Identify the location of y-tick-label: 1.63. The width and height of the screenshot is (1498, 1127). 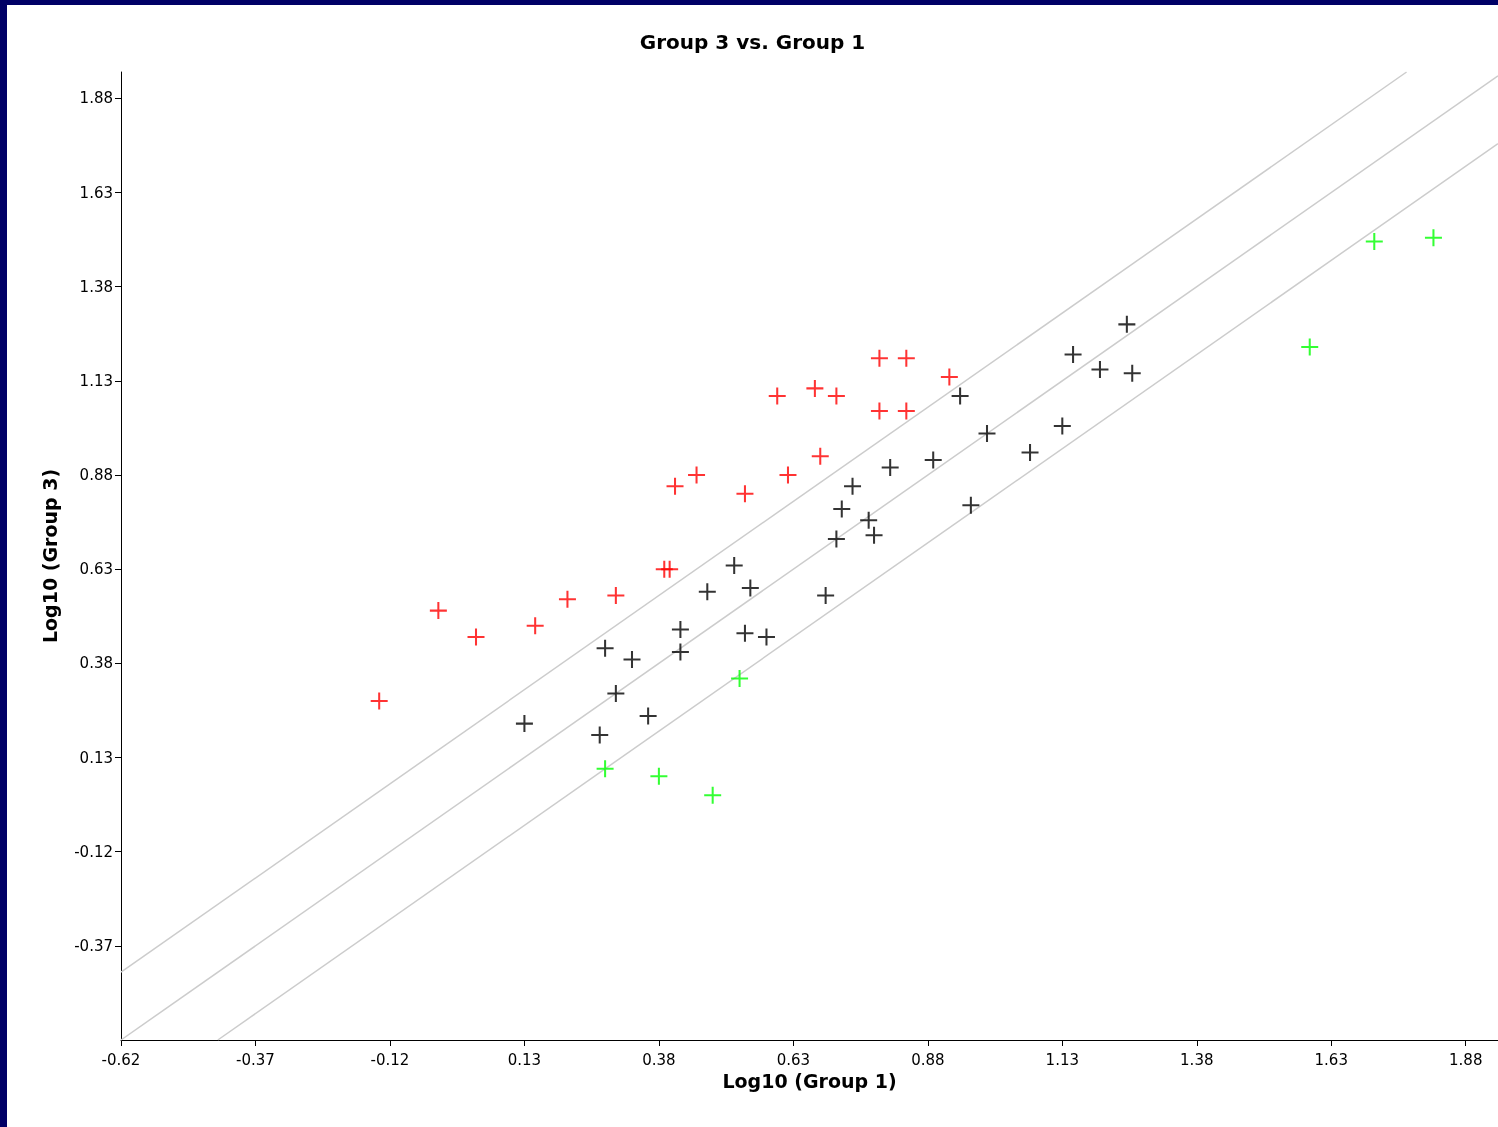
(96, 192).